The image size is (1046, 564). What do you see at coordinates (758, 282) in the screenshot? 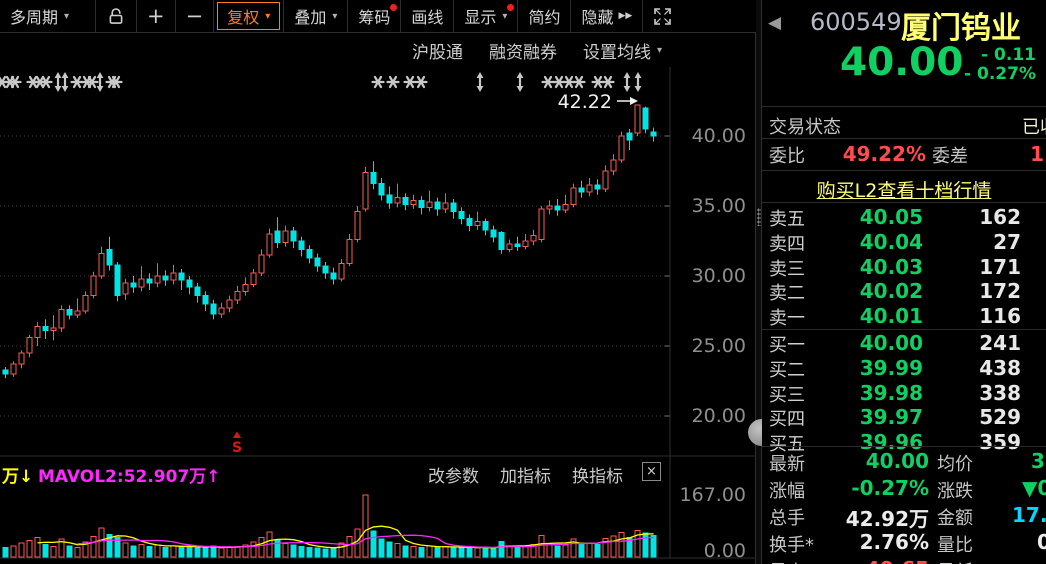
I see `panel-splitter` at bounding box center [758, 282].